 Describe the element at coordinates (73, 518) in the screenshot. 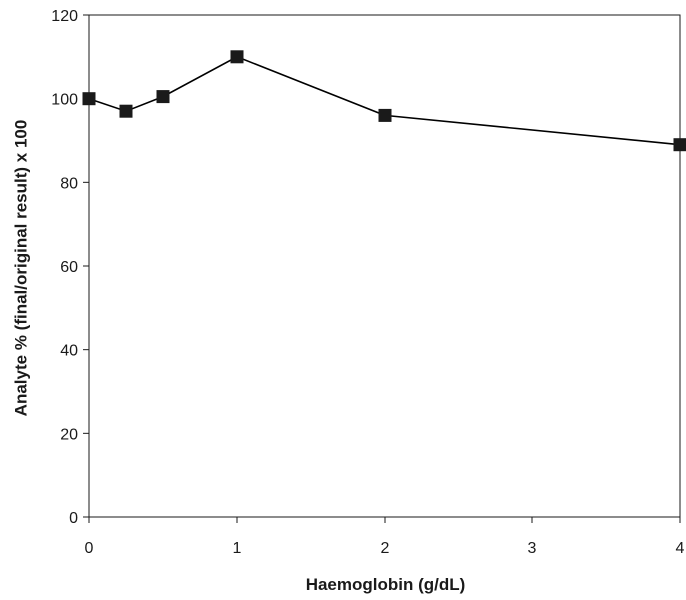

I see `y-tick-label: 0` at that location.